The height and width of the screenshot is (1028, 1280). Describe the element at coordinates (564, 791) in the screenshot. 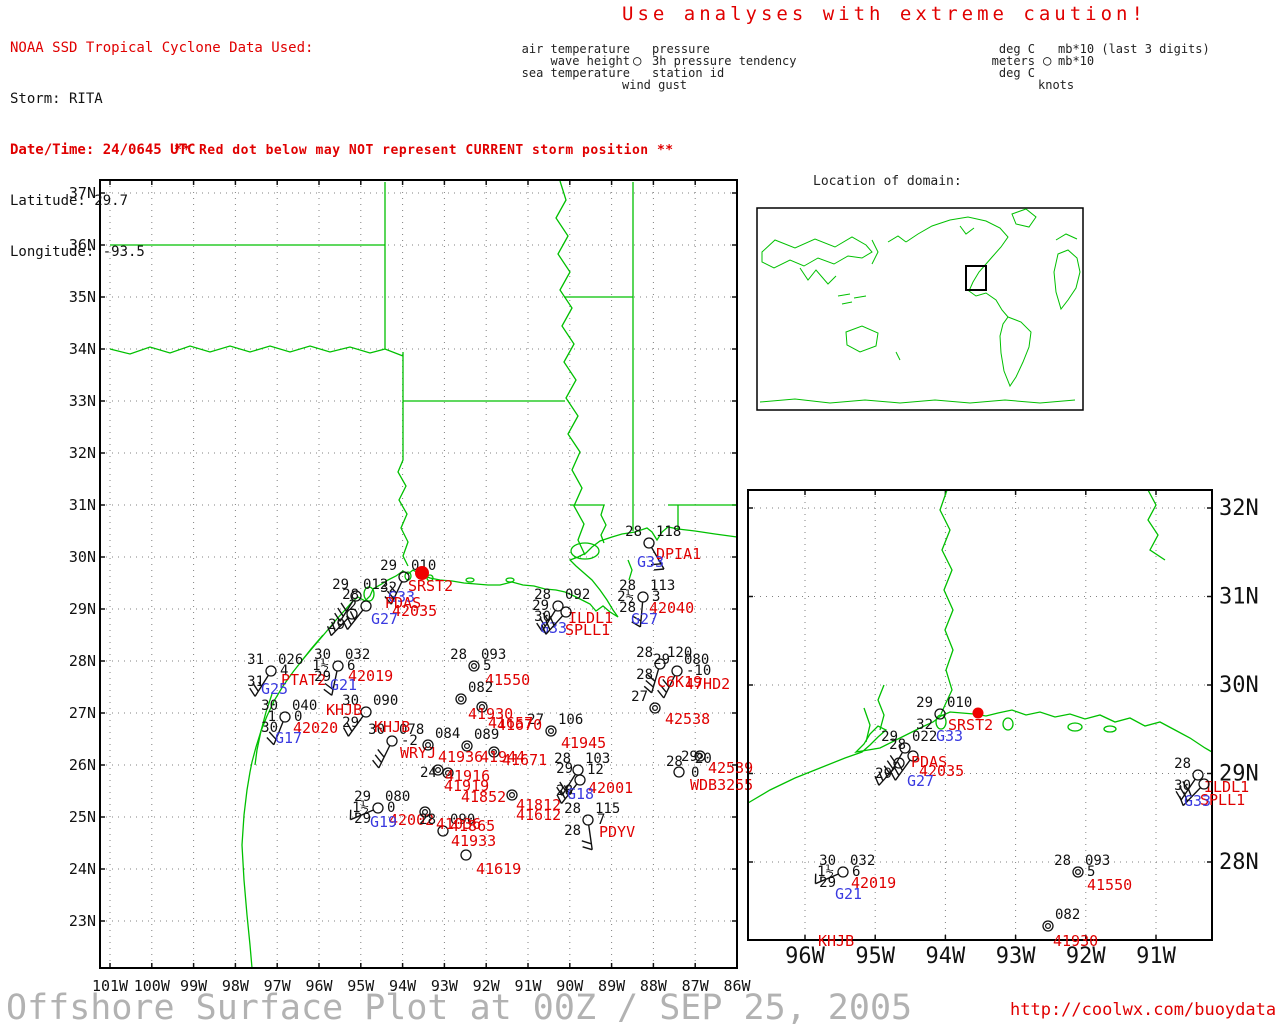

I see `sea-temp-value: 28` at that location.